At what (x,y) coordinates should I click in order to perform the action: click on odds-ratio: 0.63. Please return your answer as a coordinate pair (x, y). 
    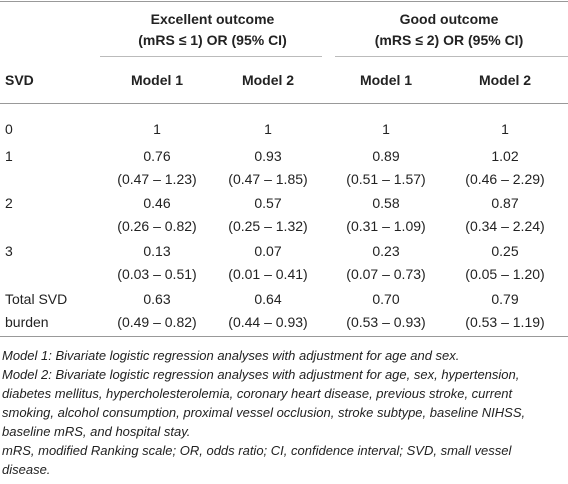
    Looking at the image, I should click on (157, 299).